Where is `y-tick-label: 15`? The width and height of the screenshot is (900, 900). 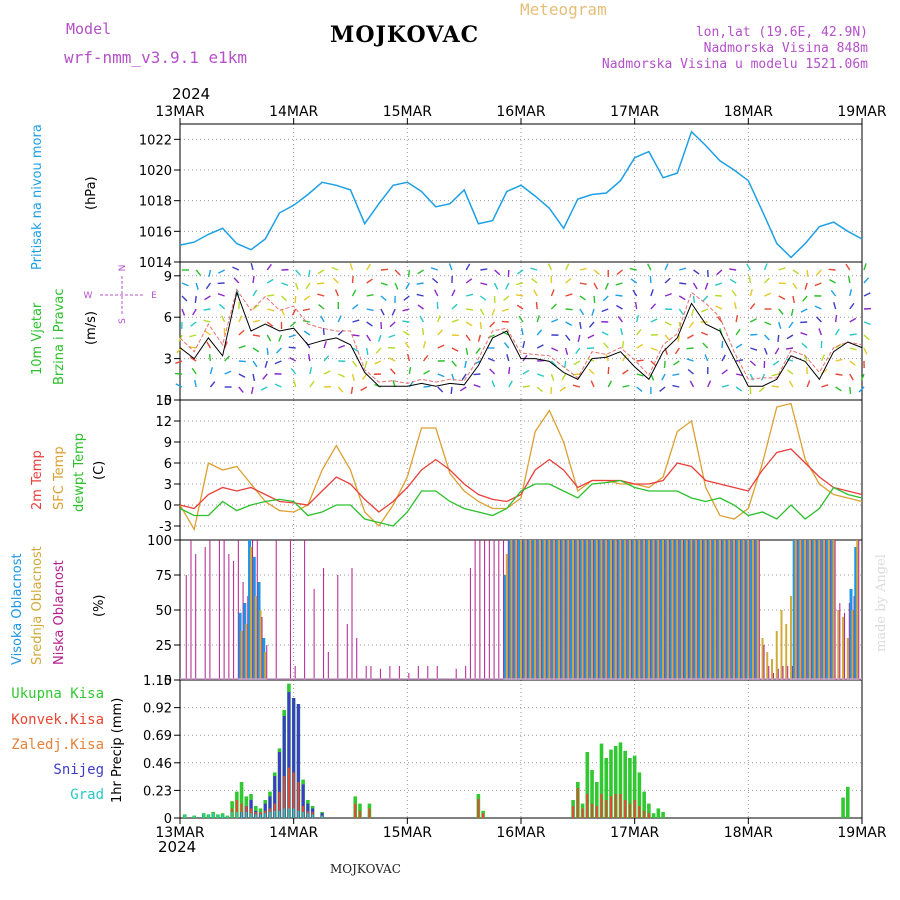
y-tick-label: 15 is located at coordinates (163, 401).